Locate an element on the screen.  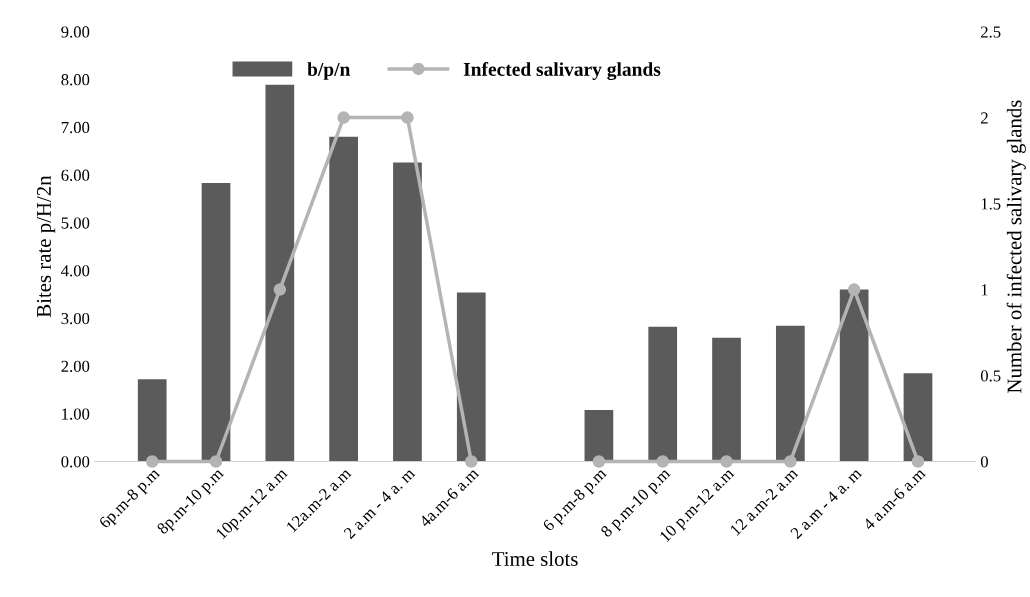
y-axis-title: Bites rate p/H/2n is located at coordinates (46, 246).